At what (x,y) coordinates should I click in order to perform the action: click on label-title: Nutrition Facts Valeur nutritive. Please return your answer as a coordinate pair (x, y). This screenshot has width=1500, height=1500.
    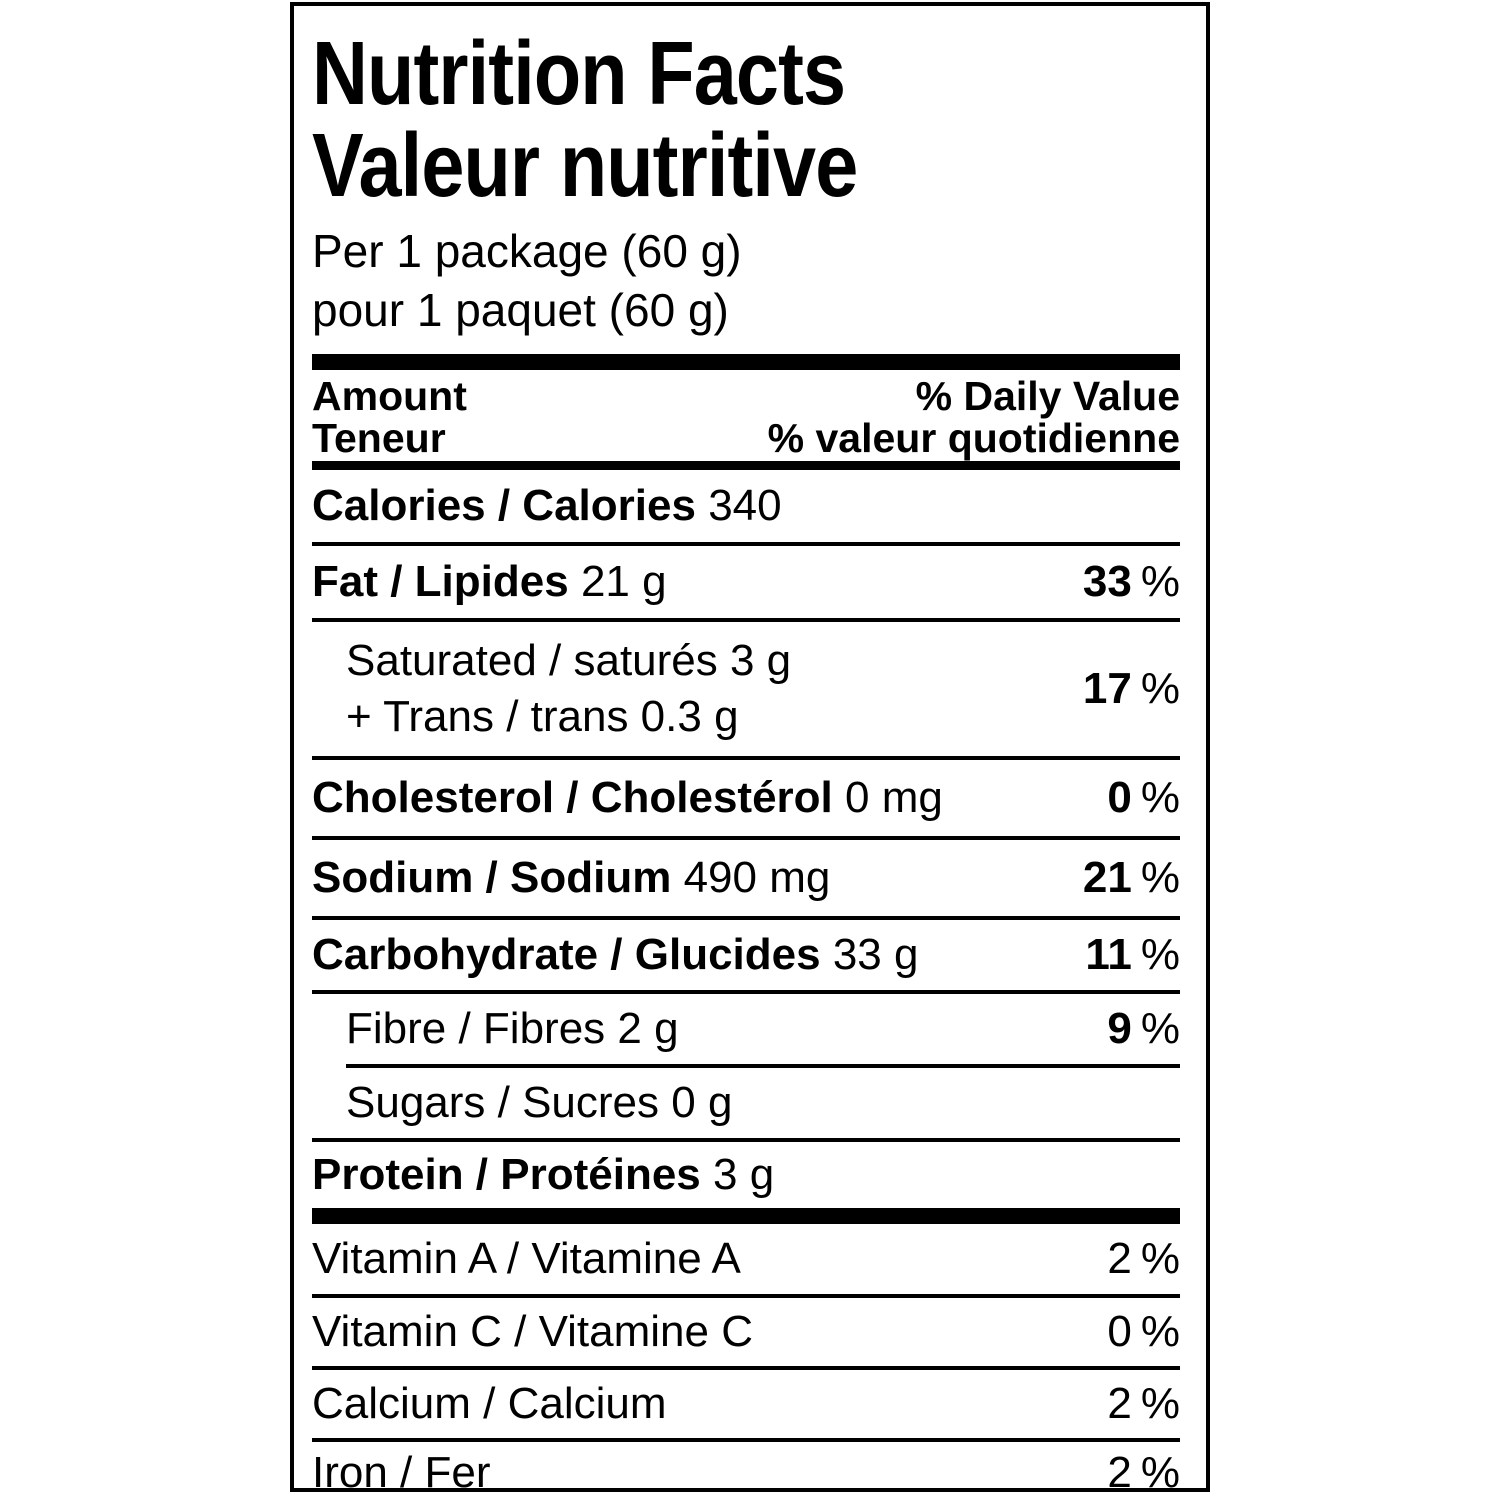
    Looking at the image, I should click on (746, 120).